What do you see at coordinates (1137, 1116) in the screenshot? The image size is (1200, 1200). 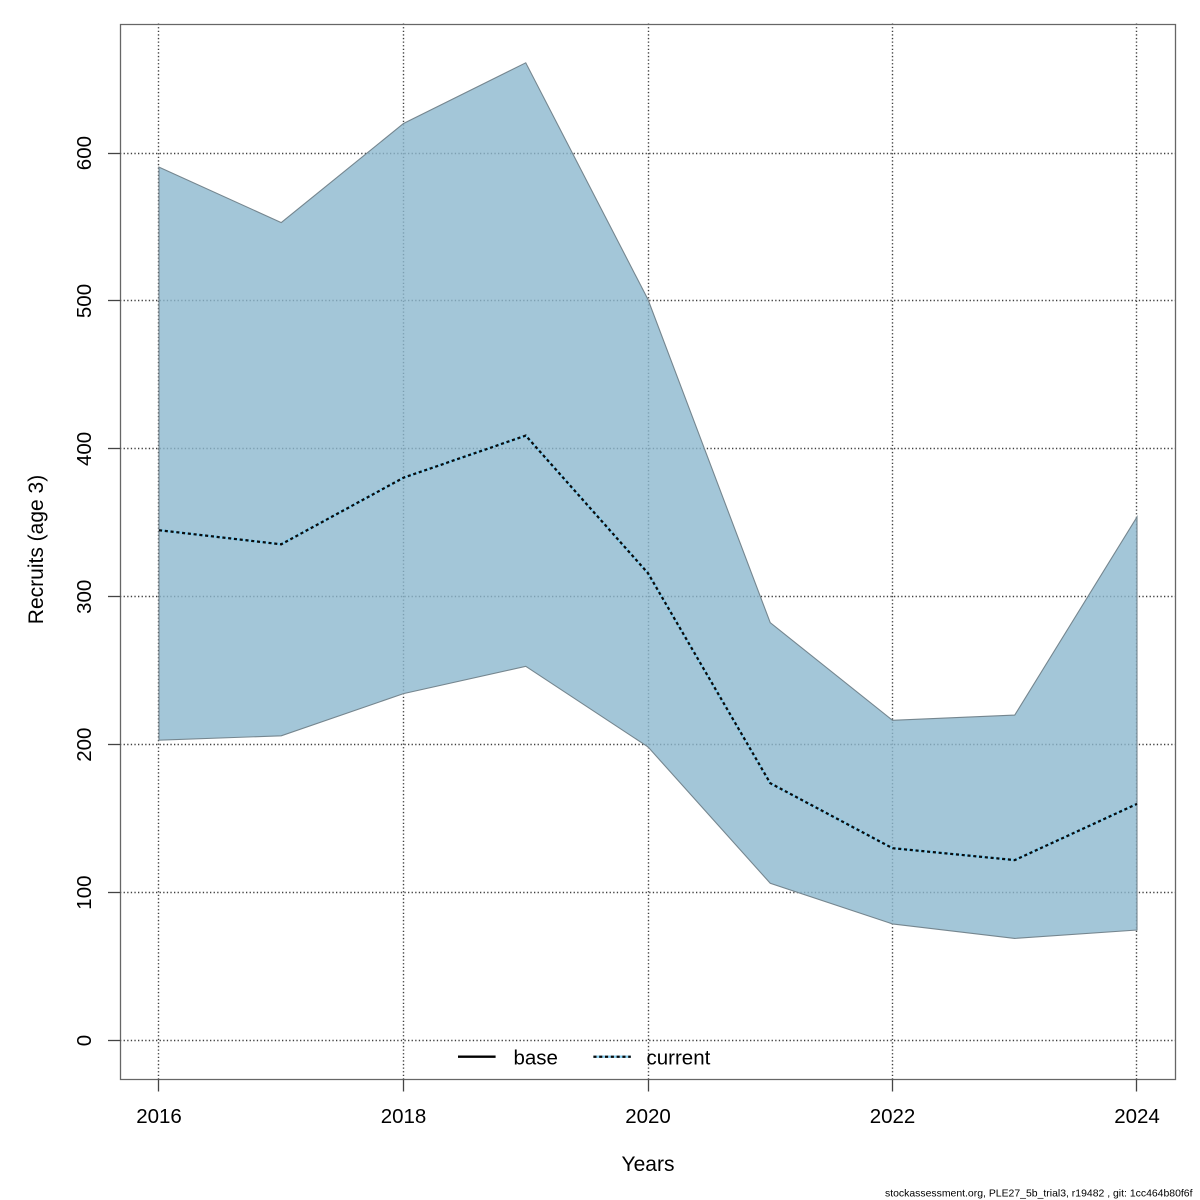 I see `svg-text: 2024` at bounding box center [1137, 1116].